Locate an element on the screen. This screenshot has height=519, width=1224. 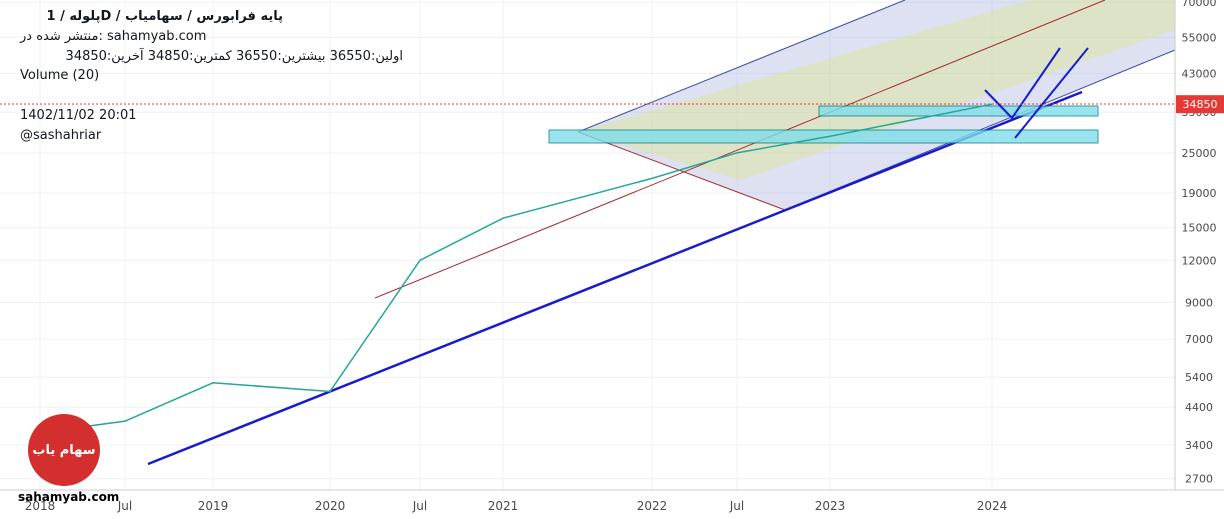
y-tick-label: 19000 is located at coordinates (1199, 193).